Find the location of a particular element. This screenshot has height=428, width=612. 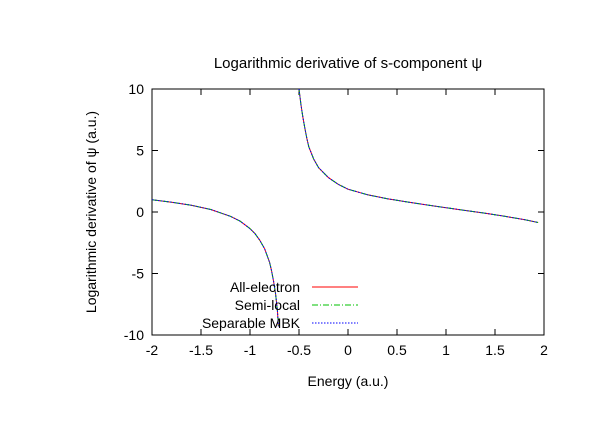

x-tick-label-6: 1 is located at coordinates (446, 350).